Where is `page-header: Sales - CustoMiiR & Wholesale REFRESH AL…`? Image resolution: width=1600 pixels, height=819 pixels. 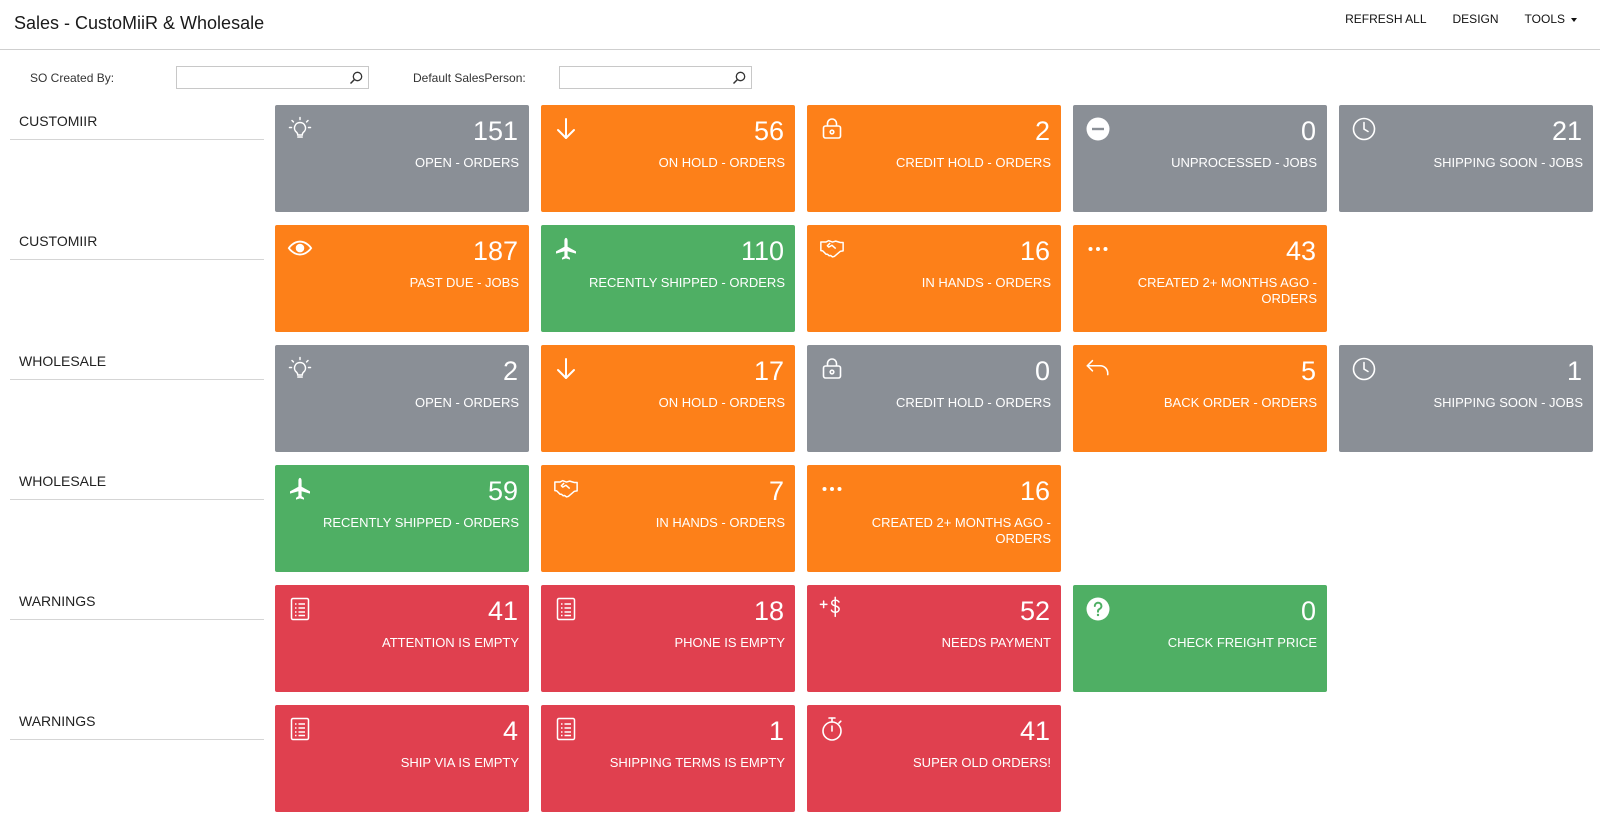
page-header: Sales - CustoMiiR & Wholesale REFRESH AL… is located at coordinates (800, 25).